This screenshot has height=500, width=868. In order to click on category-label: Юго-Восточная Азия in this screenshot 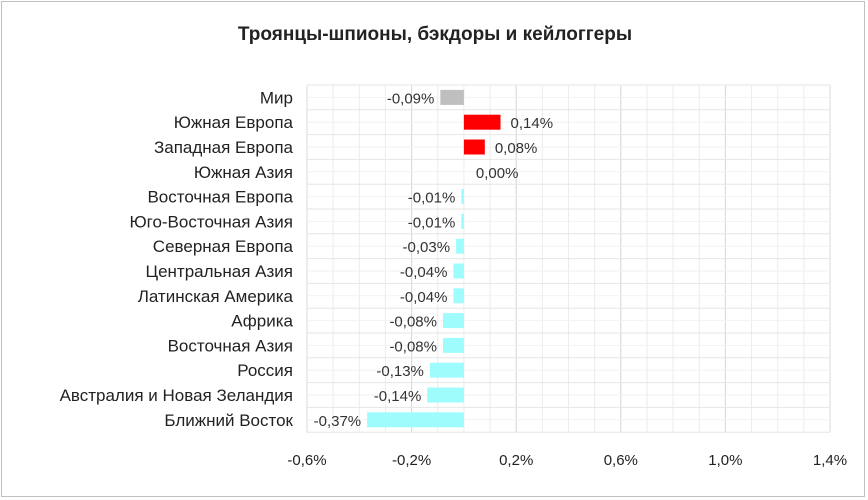, I will do `click(211, 221)`.